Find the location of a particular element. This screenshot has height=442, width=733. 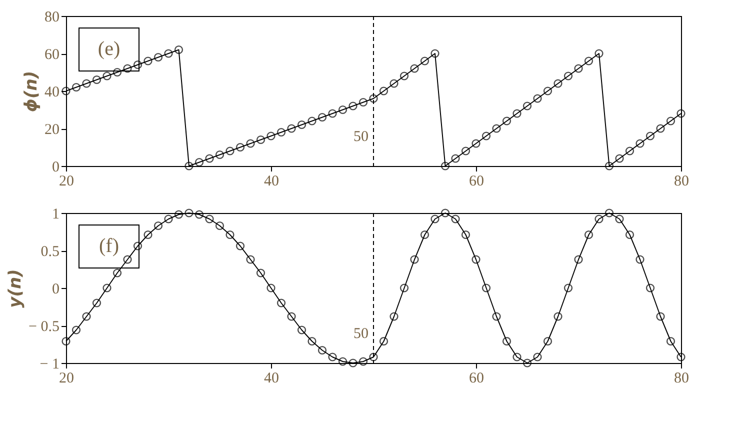

y-tick-label: − 1 is located at coordinates (50, 364).